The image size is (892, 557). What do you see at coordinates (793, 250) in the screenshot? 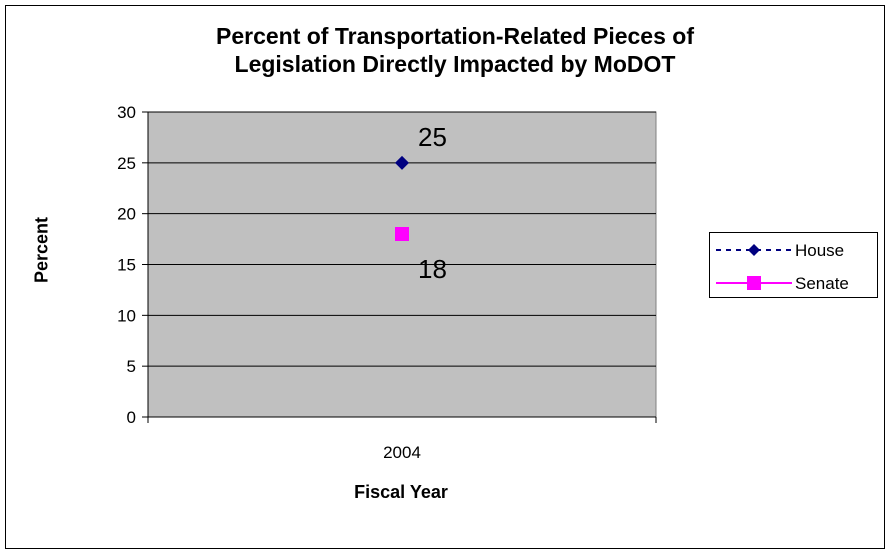
I see `legend-item-house: House` at bounding box center [793, 250].